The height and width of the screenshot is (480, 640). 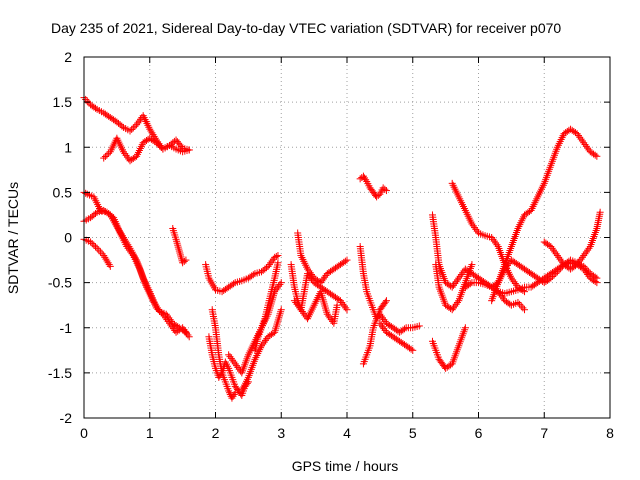 What do you see at coordinates (68, 57) in the screenshot?
I see `y-tick-label: 2` at bounding box center [68, 57].